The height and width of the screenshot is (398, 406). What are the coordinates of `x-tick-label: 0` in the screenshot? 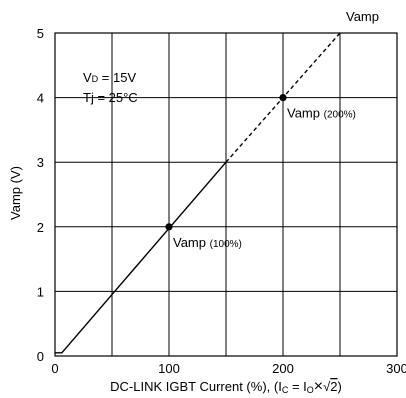 It's located at (54, 368).